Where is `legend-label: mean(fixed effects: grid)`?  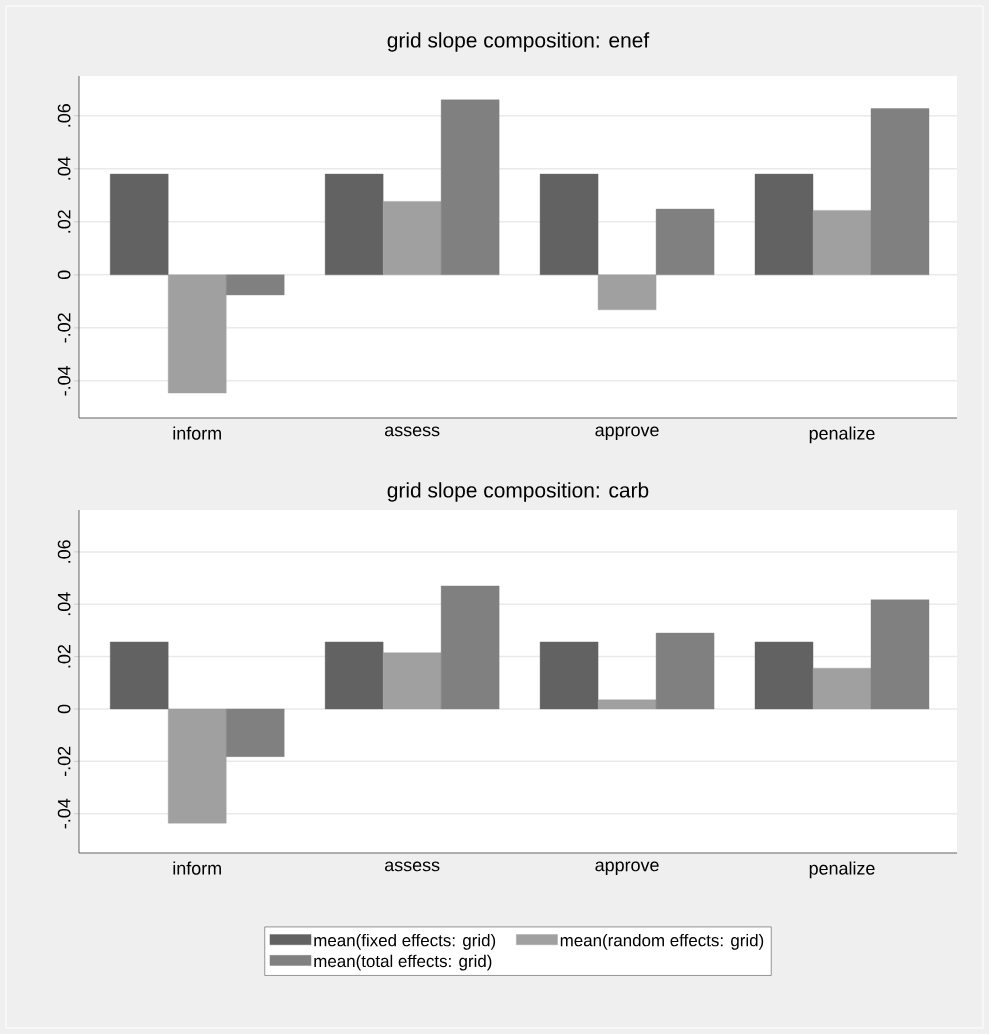
legend-label: mean(fixed effects: grid) is located at coordinates (405, 941).